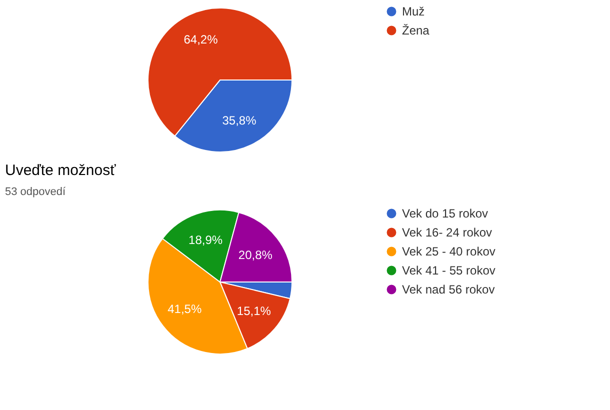 The width and height of the screenshot is (610, 410). Describe the element at coordinates (239, 120) in the screenshot. I see `data-label: 35,8%` at that location.